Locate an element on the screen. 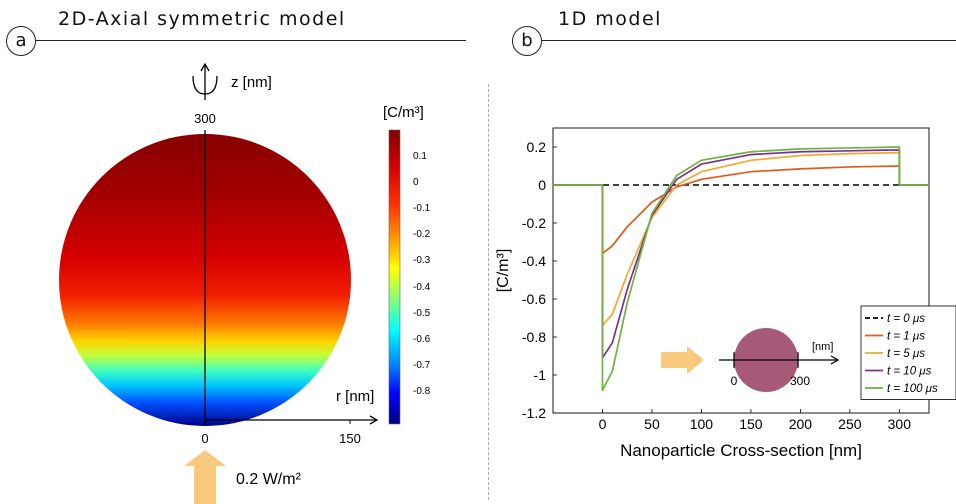 This screenshot has height=504, width=956. panel-b-rule is located at coordinates (749, 40).